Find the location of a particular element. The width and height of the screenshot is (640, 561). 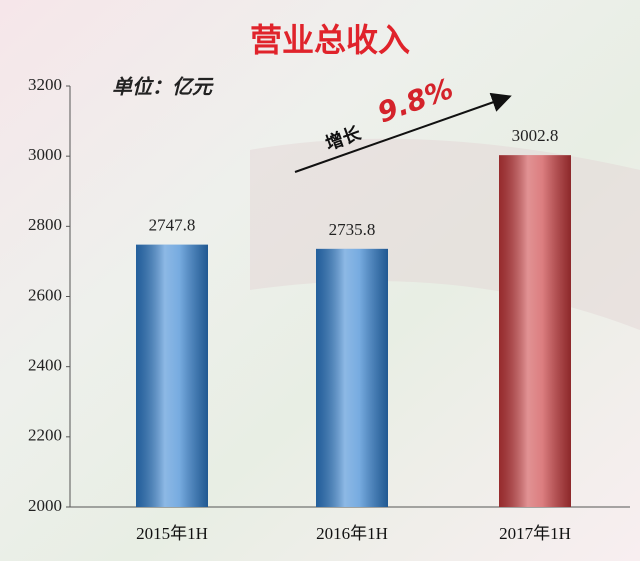

y-tick-label: 2200 is located at coordinates (45, 435).